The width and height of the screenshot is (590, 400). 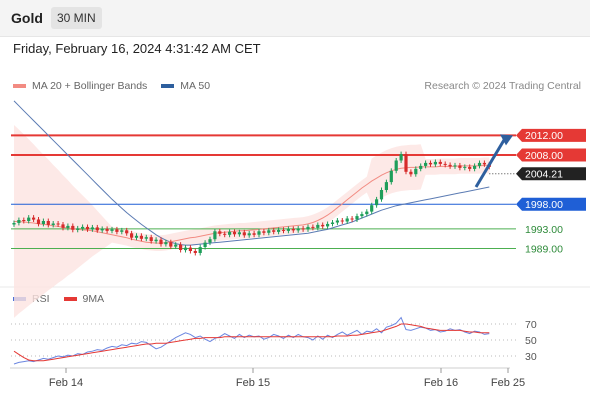 I want to click on x-tick-label: Feb 16, so click(x=441, y=383).